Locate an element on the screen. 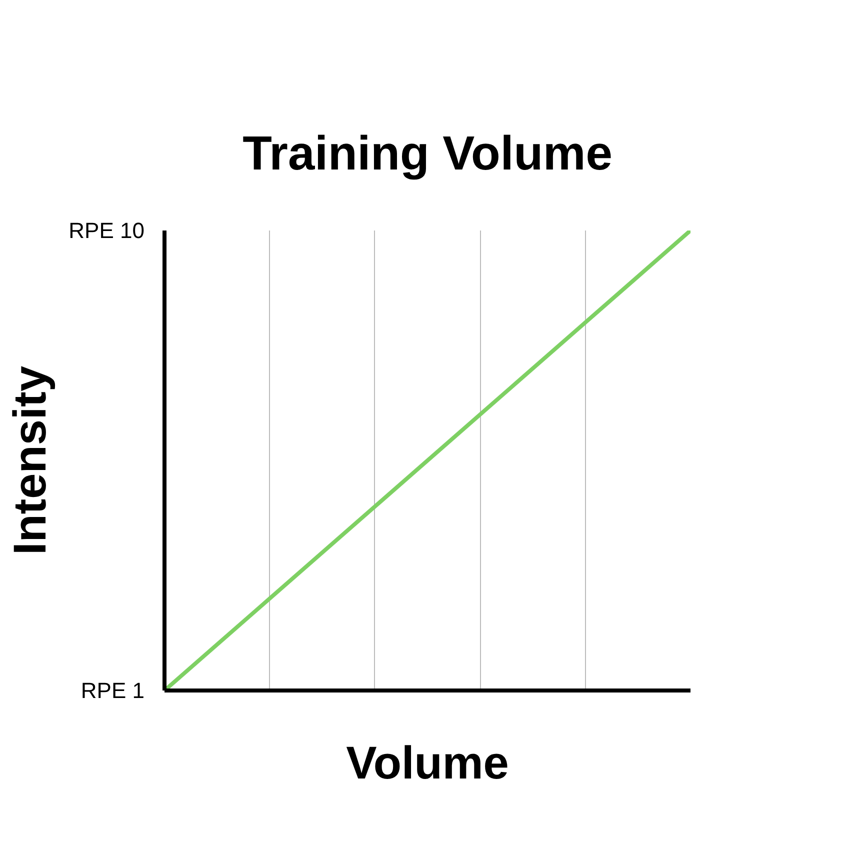 Image resolution: width=850 pixels, height=850 pixels. text: RPE 1 is located at coordinates (112, 690).